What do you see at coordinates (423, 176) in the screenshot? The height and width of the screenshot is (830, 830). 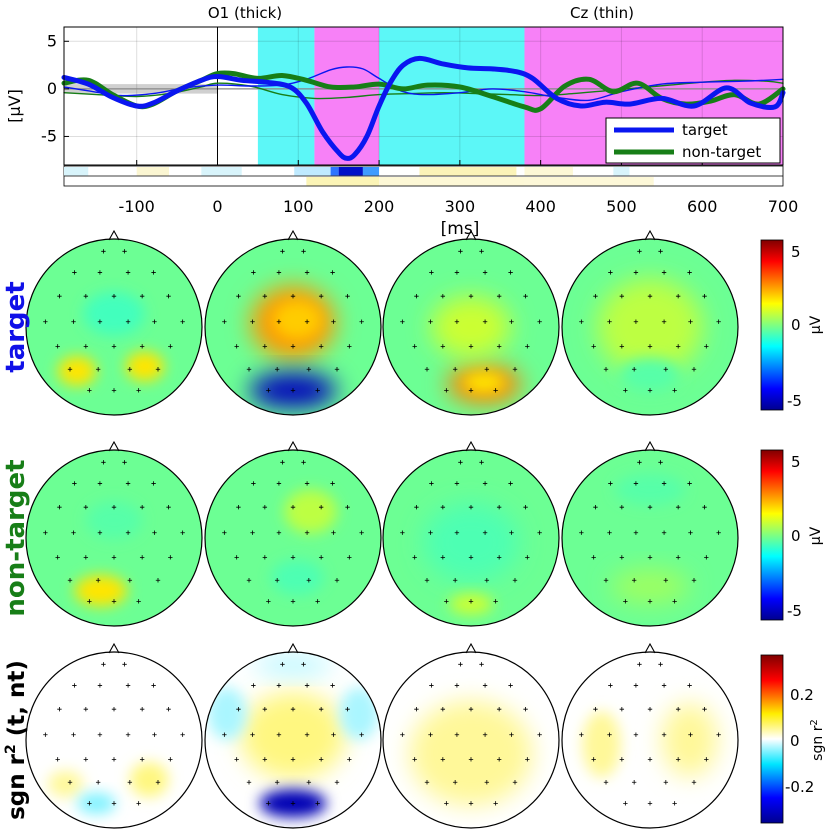 I see `significance-strips` at bounding box center [423, 176].